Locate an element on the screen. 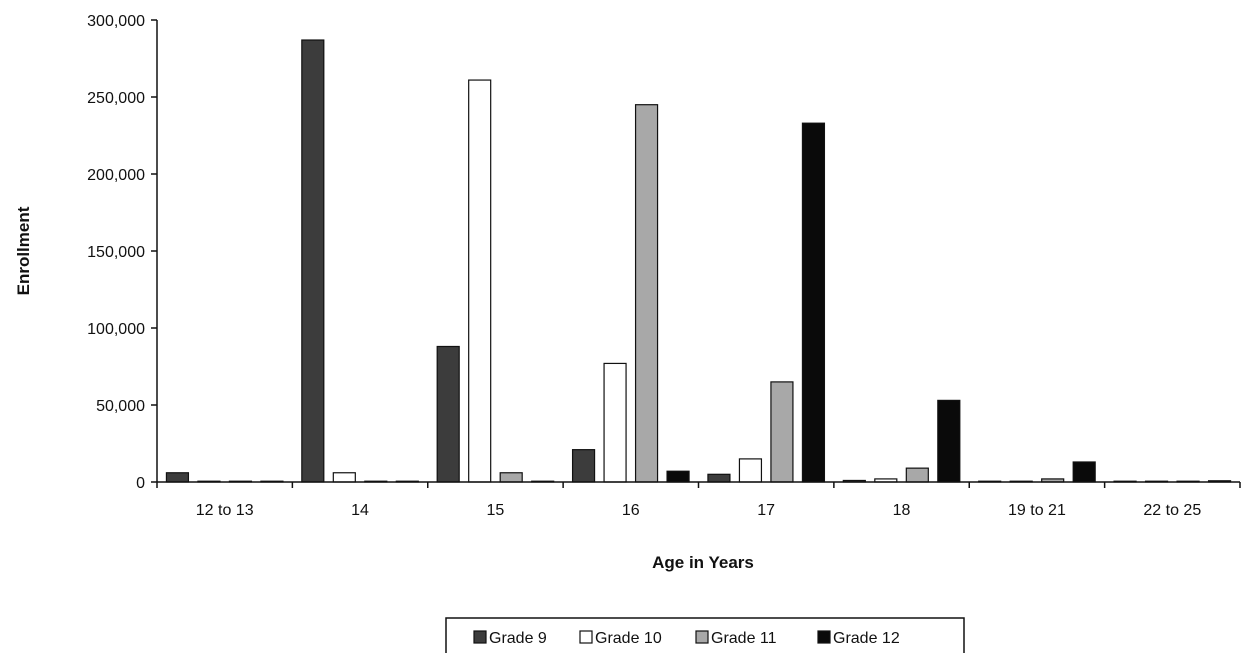 Image resolution: width=1244 pixels, height=653 pixels. legend: Grade 9 Grade 10 Grade 11 Grade 12 is located at coordinates (705, 635).